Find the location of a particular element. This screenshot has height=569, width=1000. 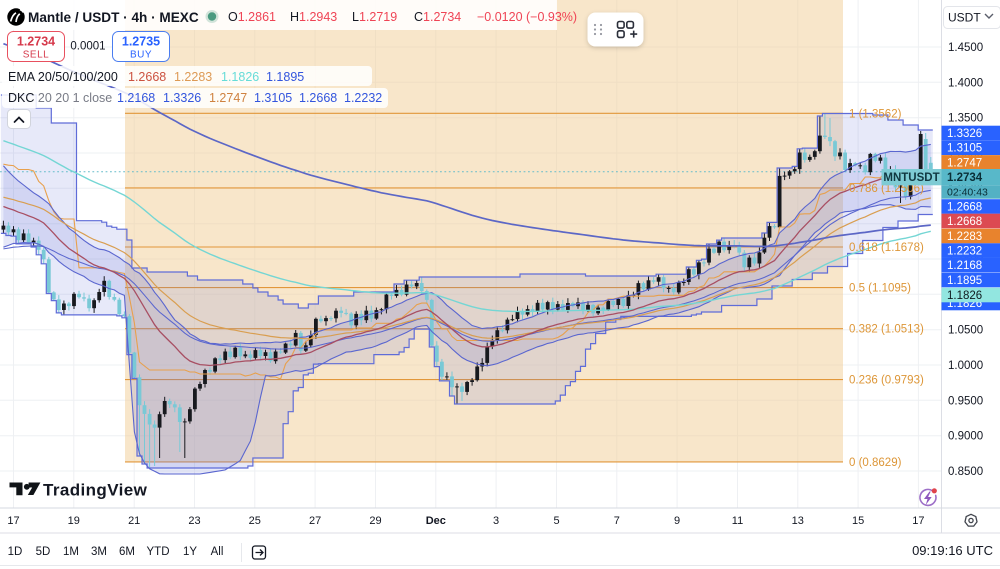

svg-text: 29 is located at coordinates (375, 521).